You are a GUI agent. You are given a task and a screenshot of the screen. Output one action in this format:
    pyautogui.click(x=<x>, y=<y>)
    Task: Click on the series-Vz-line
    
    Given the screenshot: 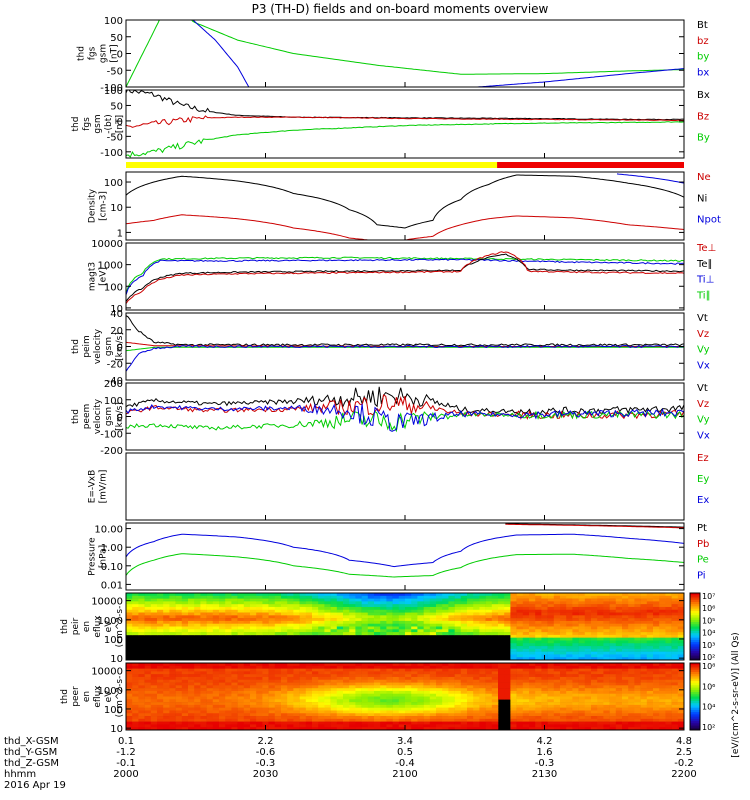 What is the action you would take?
    pyautogui.click(x=405, y=407)
    